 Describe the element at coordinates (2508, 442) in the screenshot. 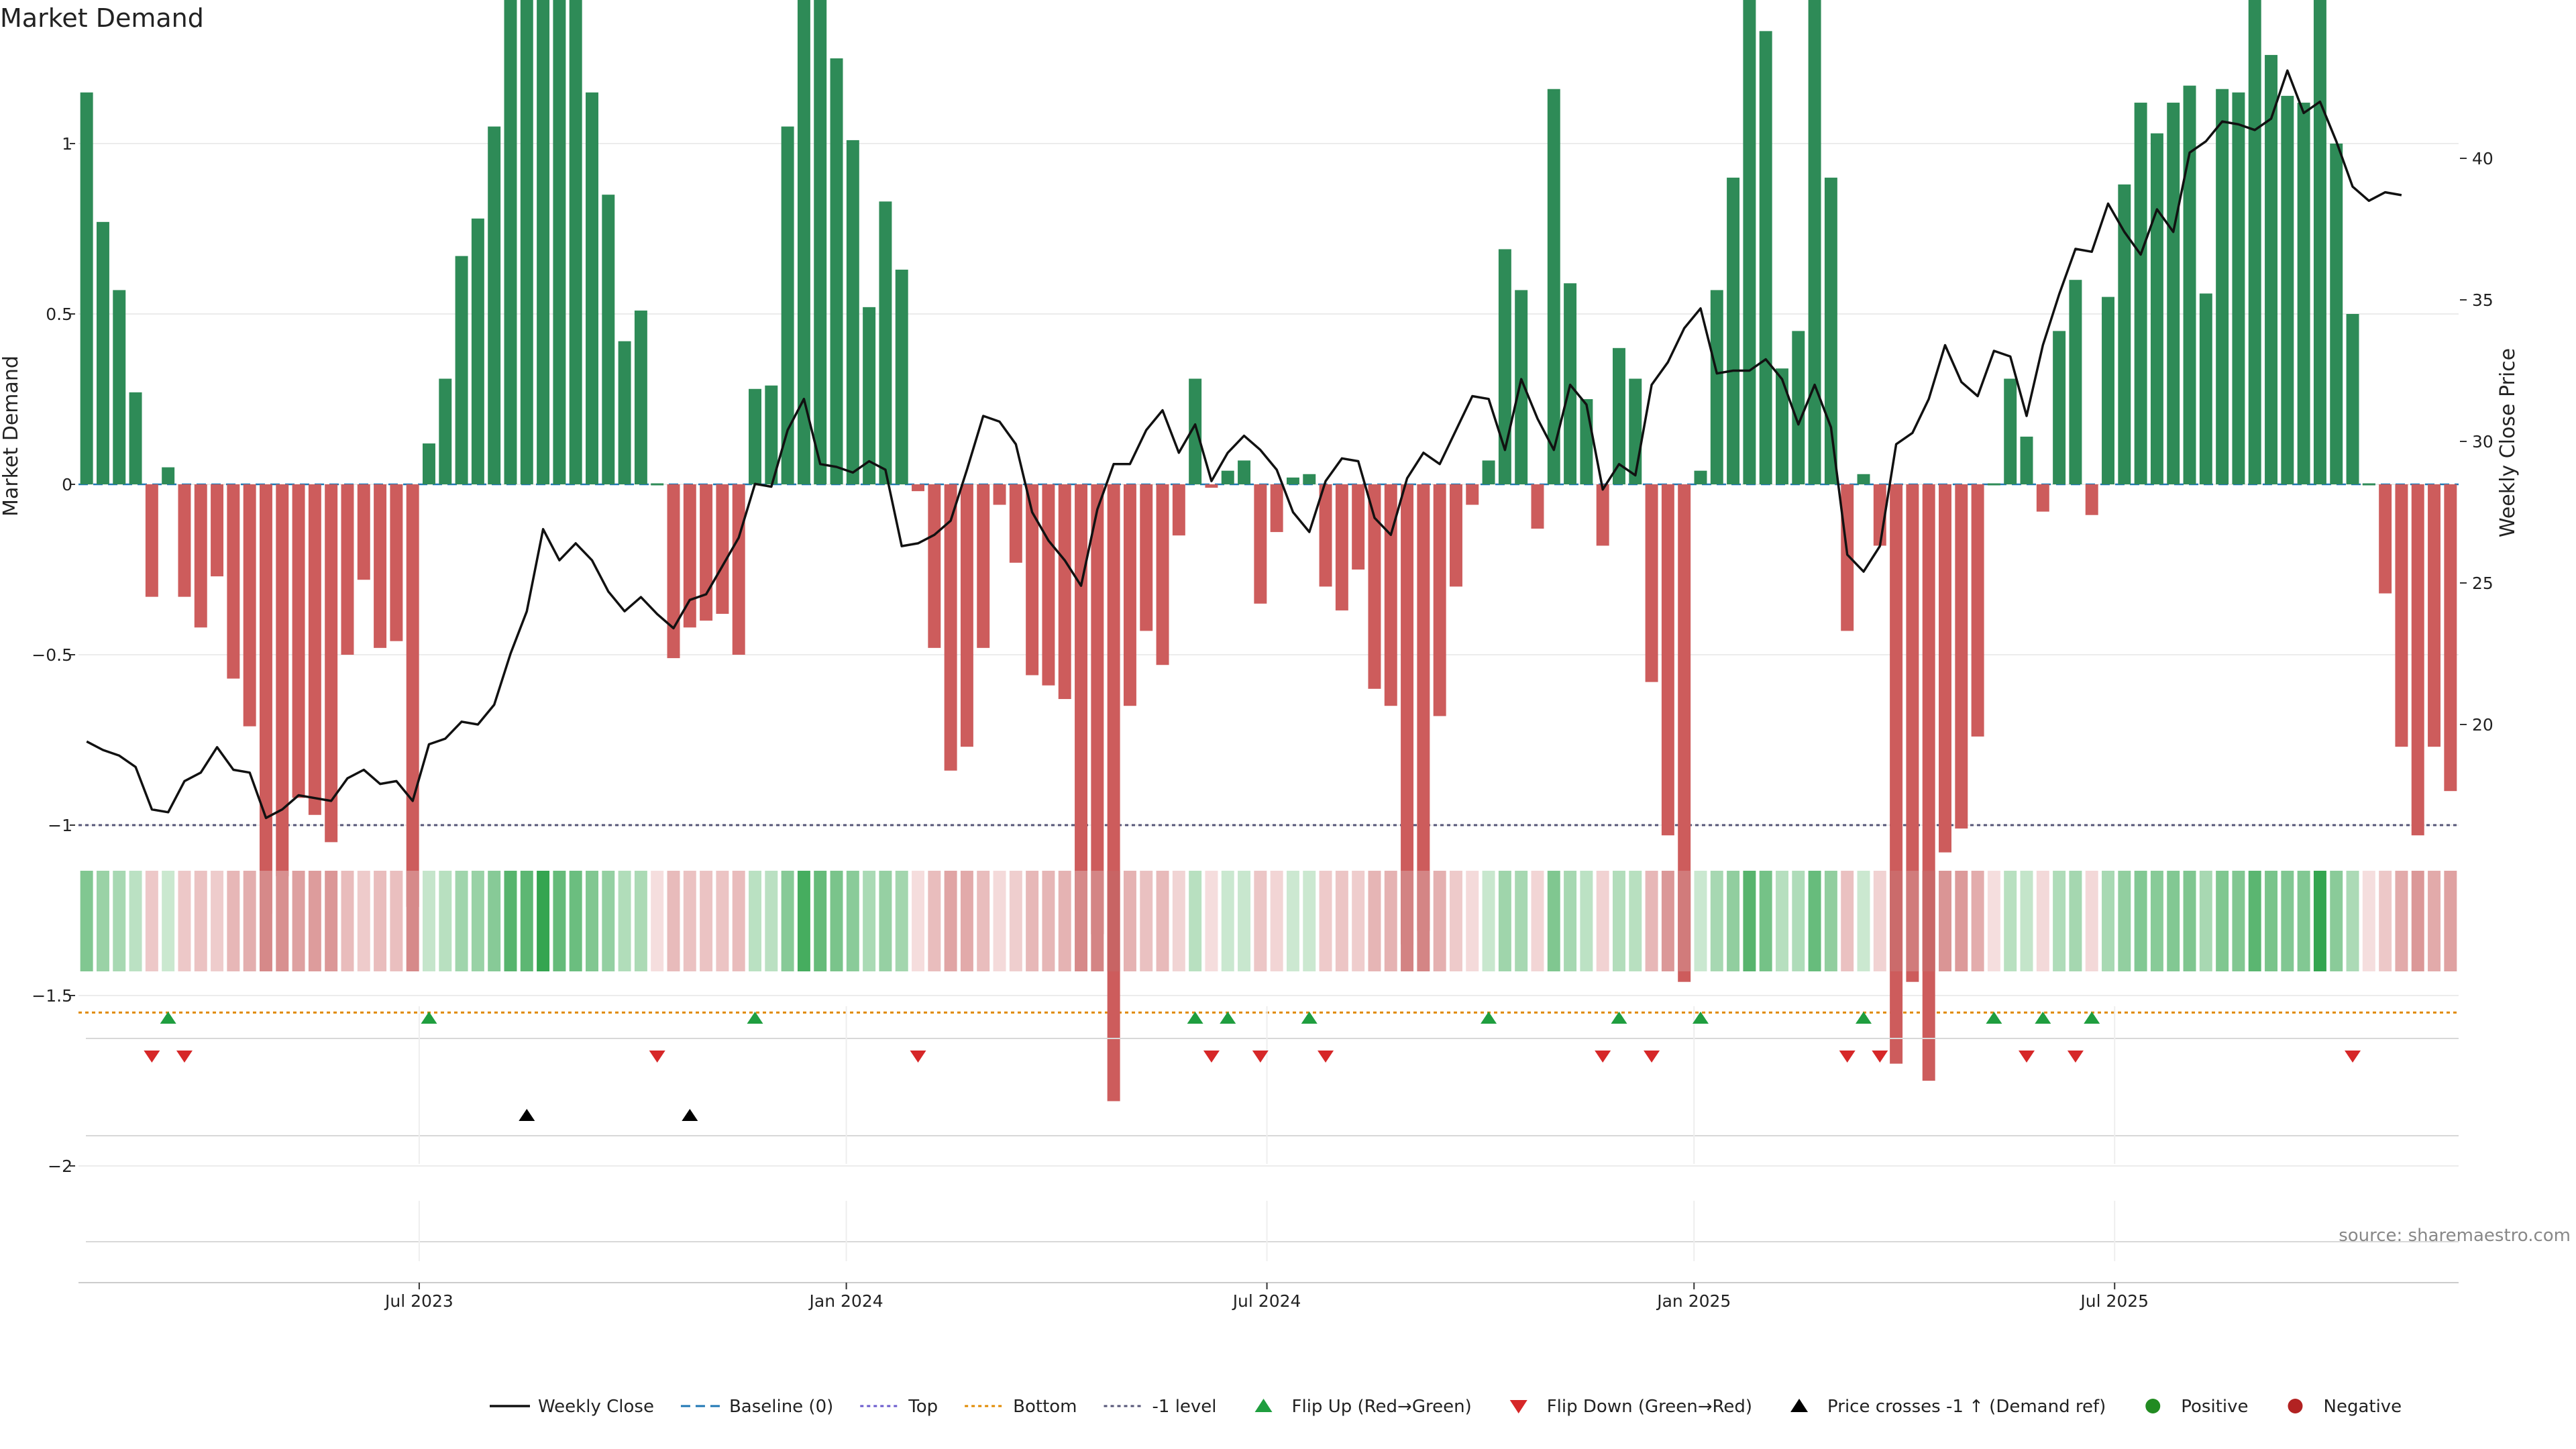

I see `y2-axis-label: Weekly Close Price` at that location.